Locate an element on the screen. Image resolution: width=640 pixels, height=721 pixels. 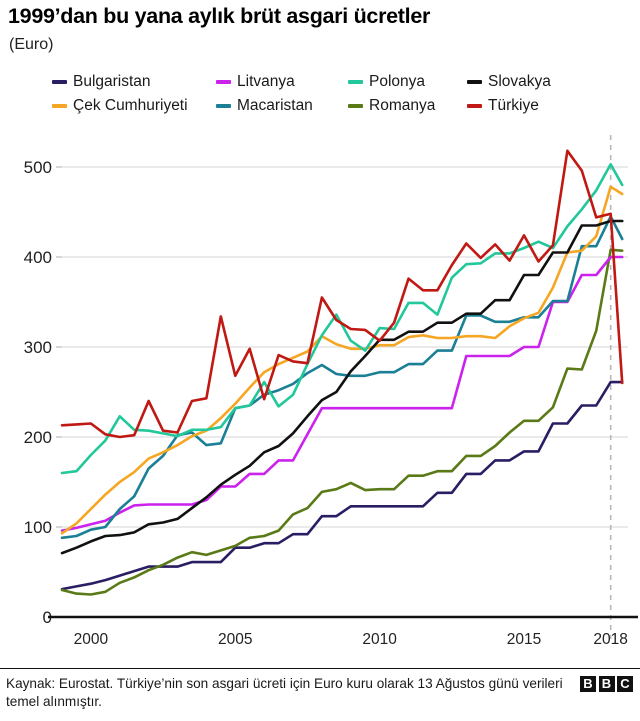
bbc-logo-letter-c: C is located at coordinates (625, 684).